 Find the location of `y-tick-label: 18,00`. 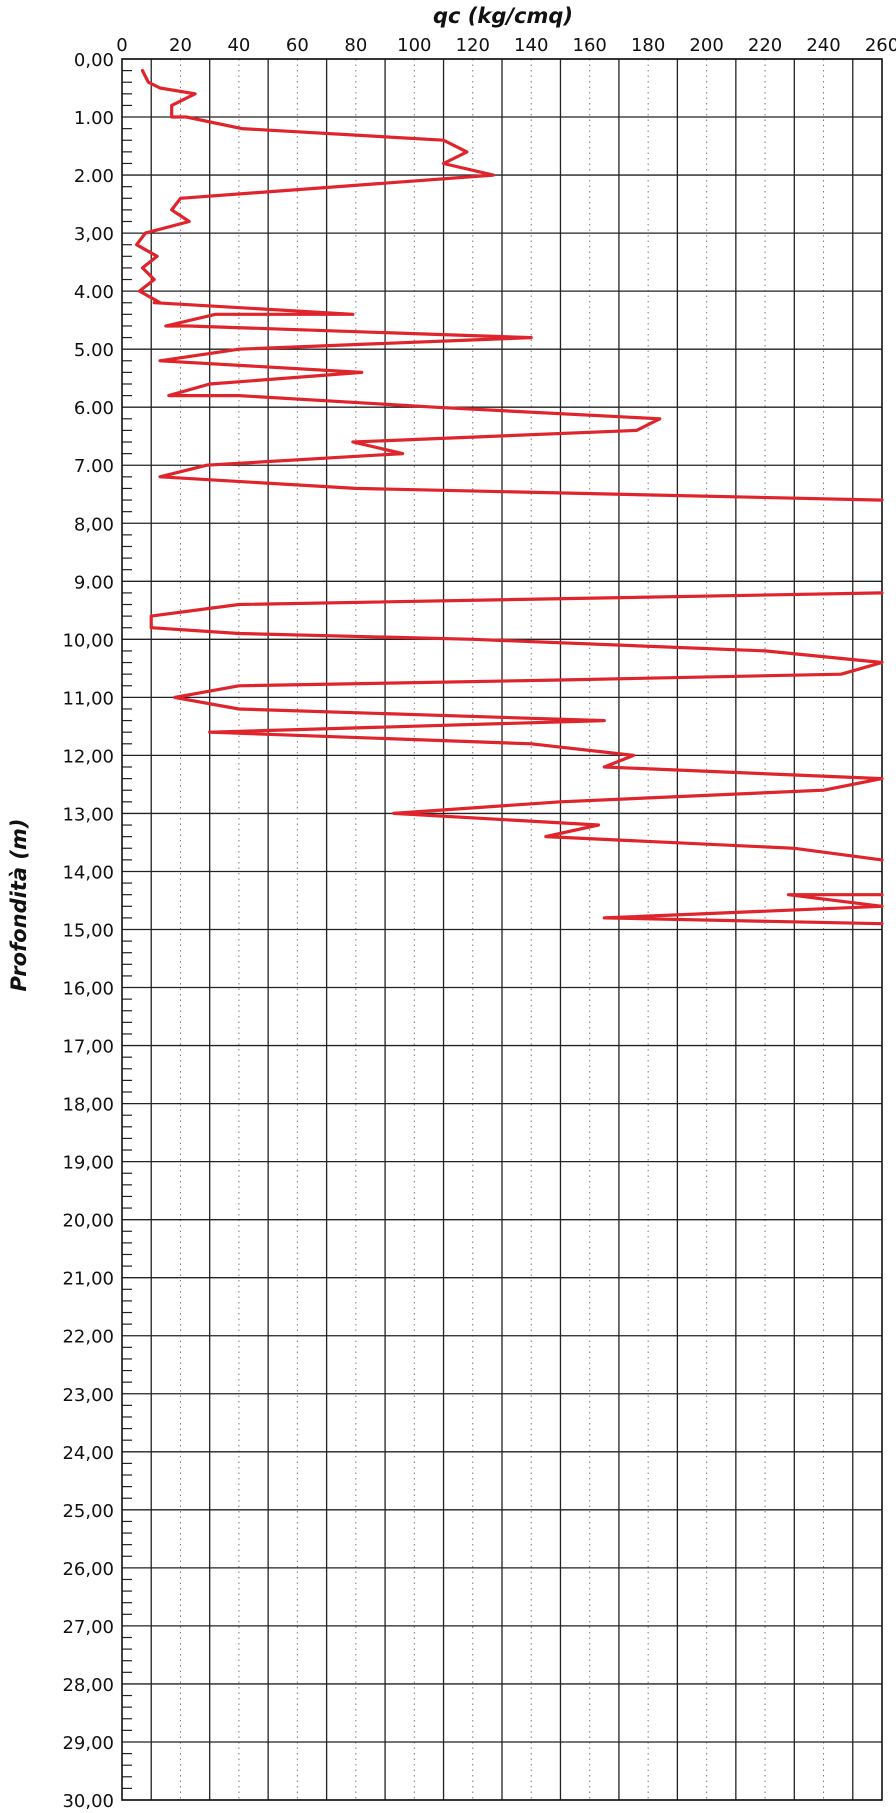

y-tick-label: 18,00 is located at coordinates (88, 1105).